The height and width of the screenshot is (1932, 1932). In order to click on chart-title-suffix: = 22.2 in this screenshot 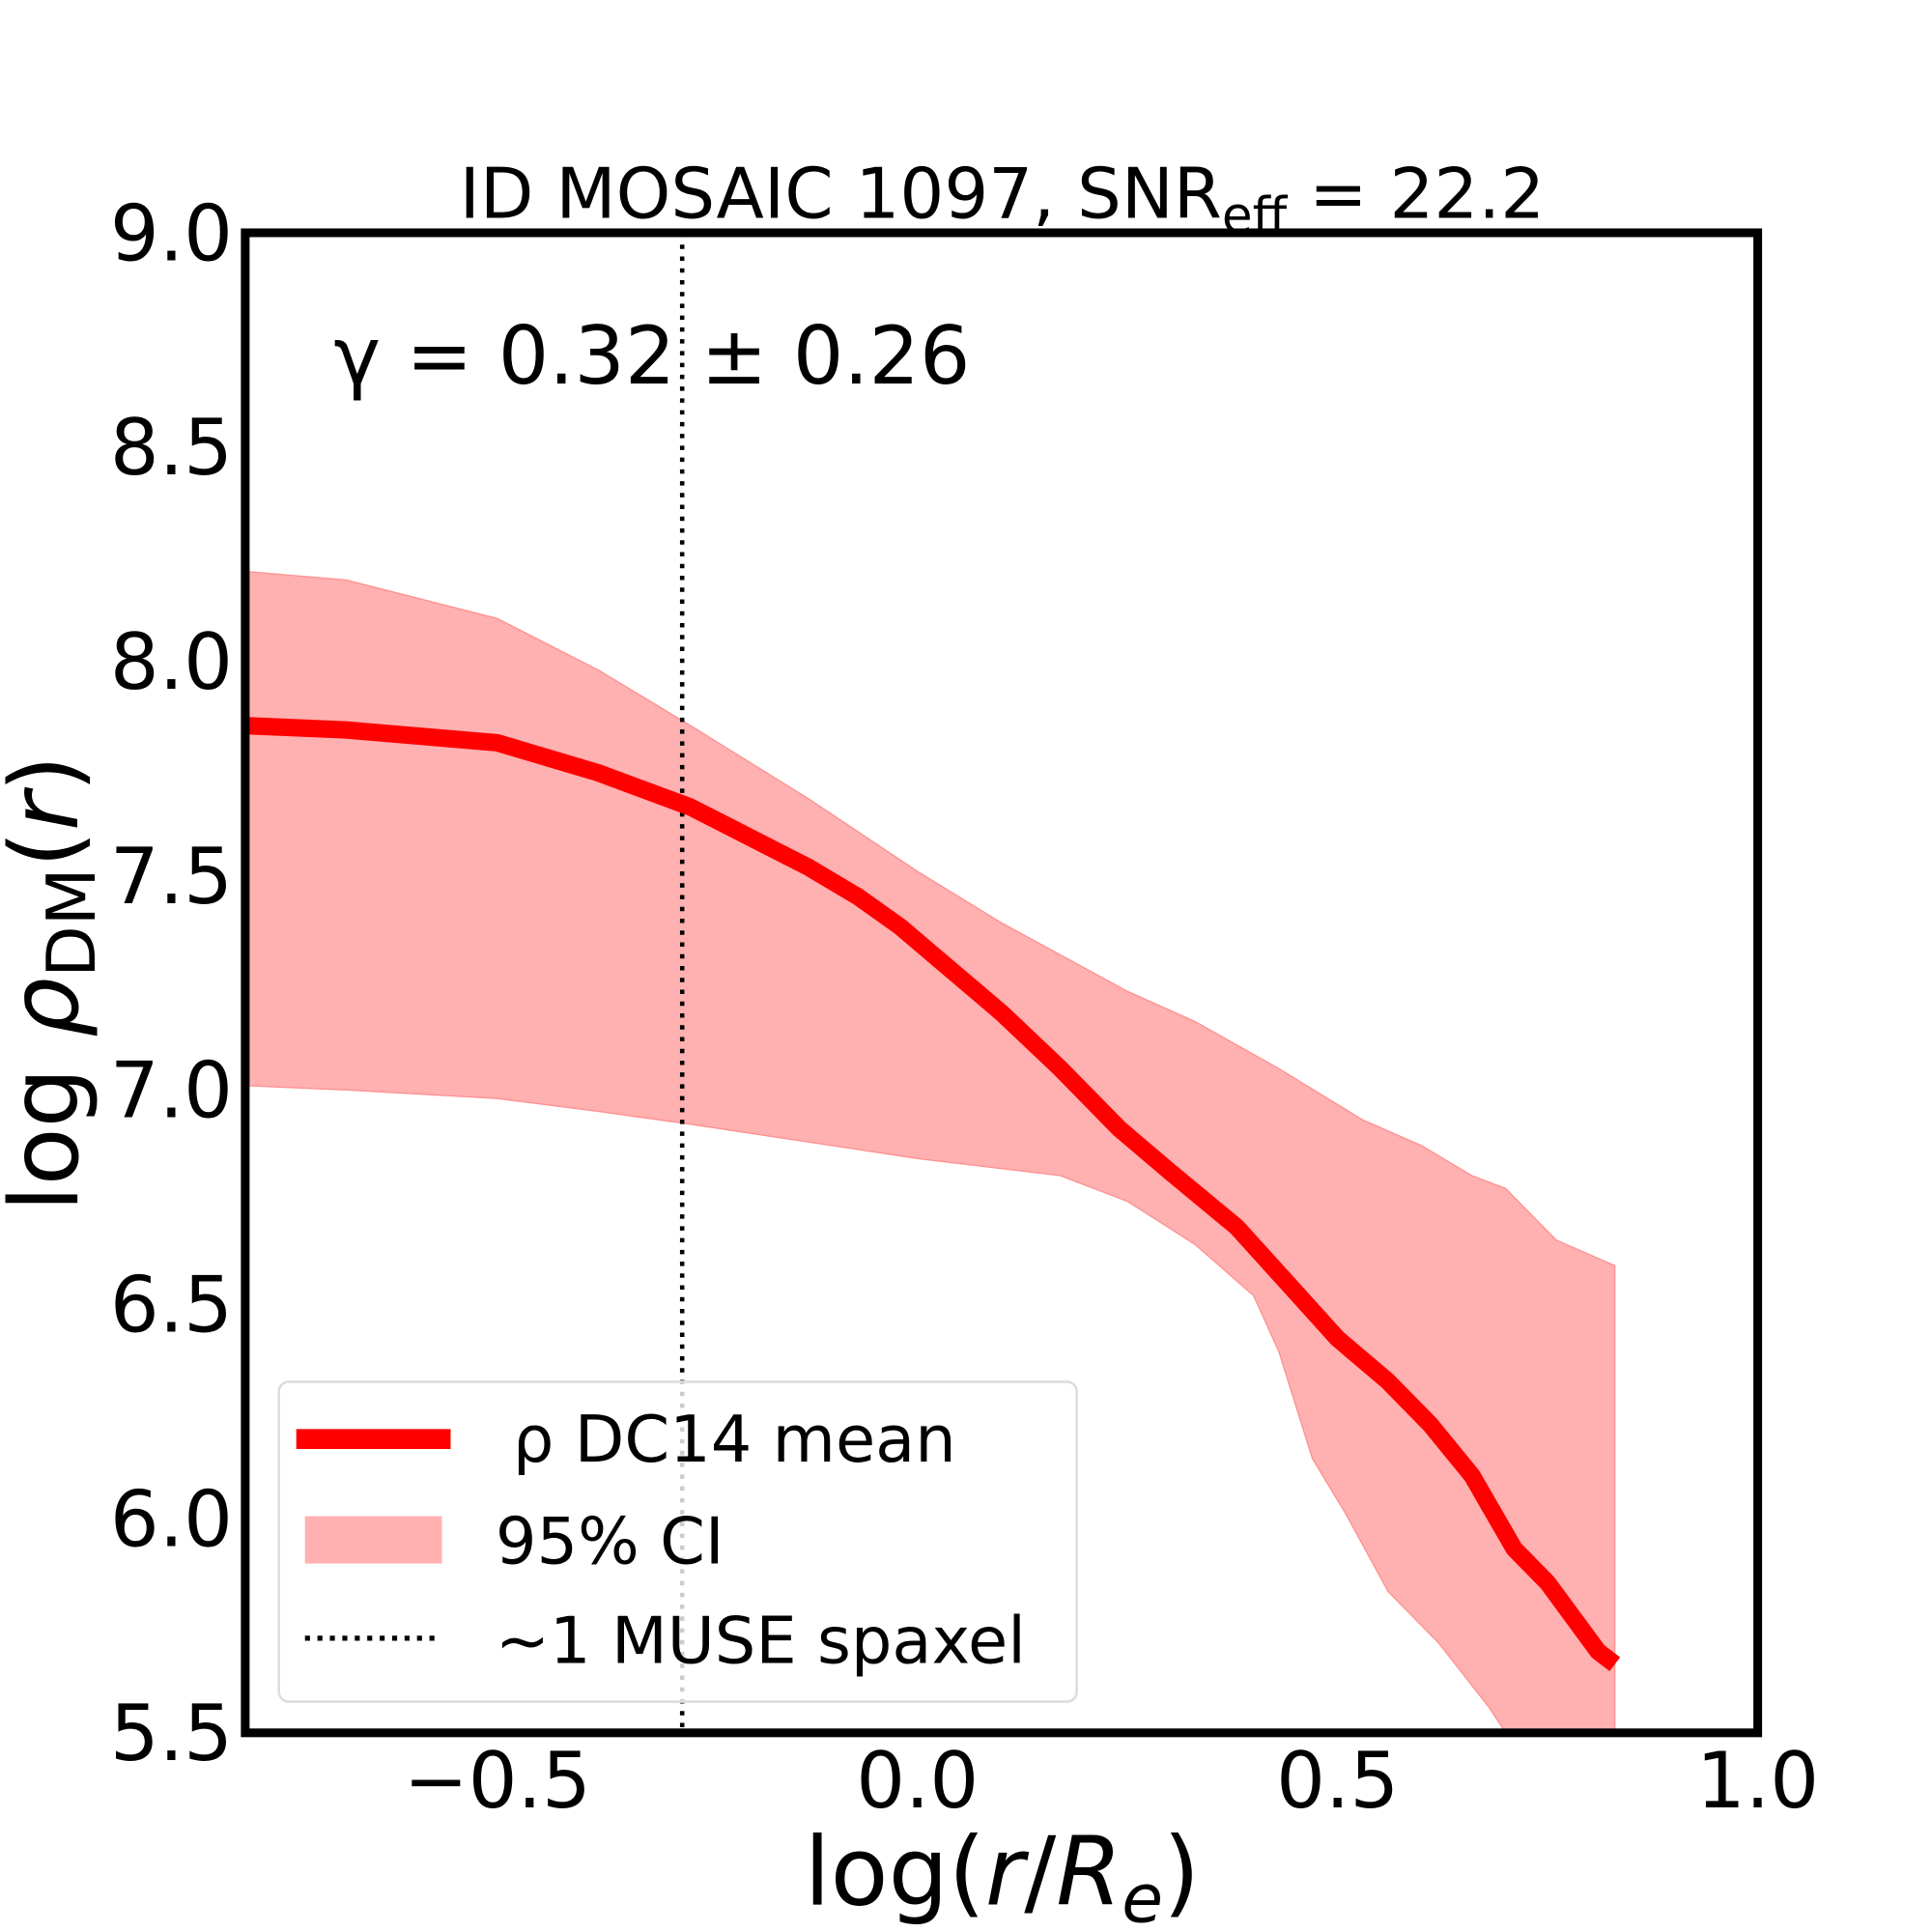, I will do `click(1416, 195)`.